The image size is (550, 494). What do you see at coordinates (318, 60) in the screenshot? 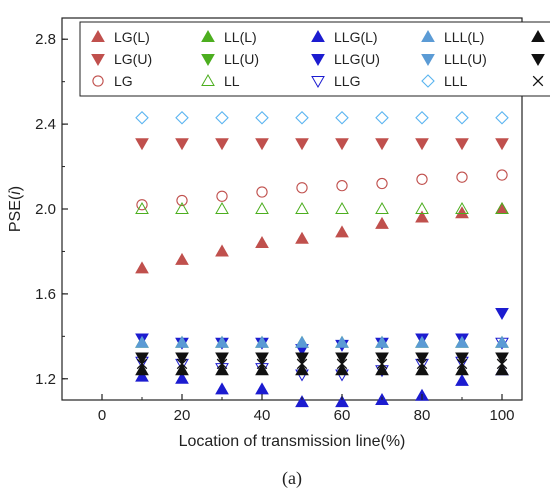
I see `legend-marker-llg-u` at bounding box center [318, 60].